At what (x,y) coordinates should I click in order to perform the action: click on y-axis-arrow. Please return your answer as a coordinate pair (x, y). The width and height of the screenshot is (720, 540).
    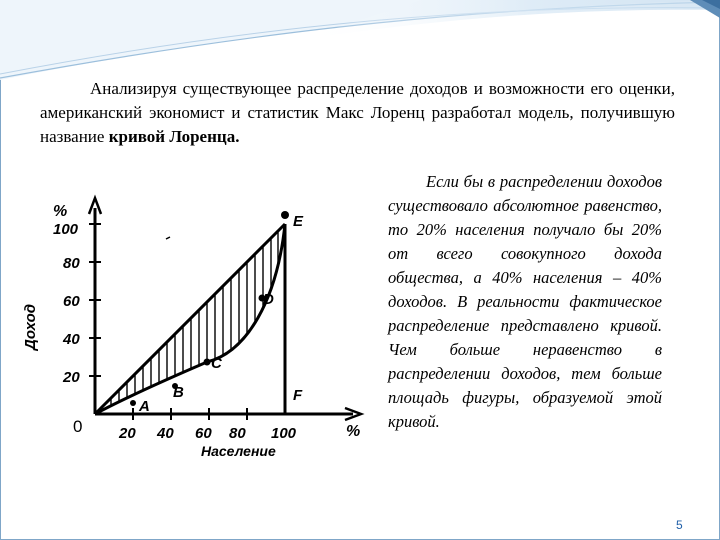
    Looking at the image, I should click on (95, 204).